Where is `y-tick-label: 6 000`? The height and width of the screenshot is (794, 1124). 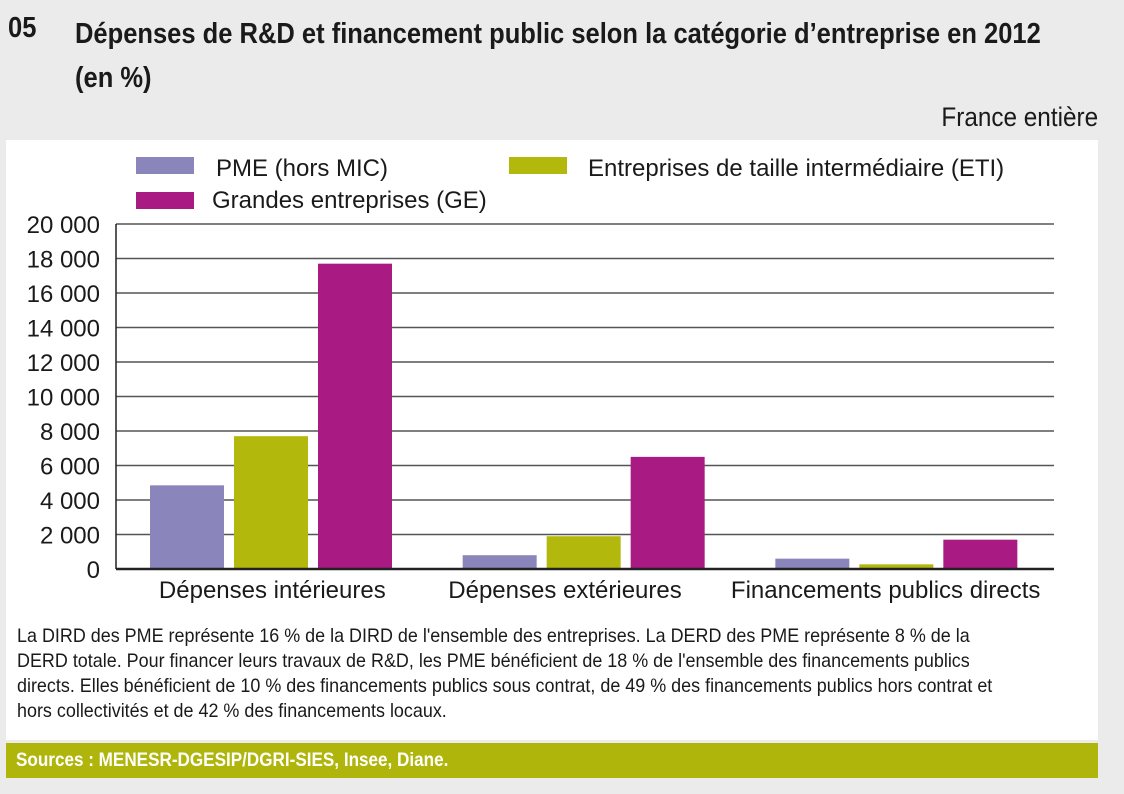 y-tick-label: 6 000 is located at coordinates (70, 467).